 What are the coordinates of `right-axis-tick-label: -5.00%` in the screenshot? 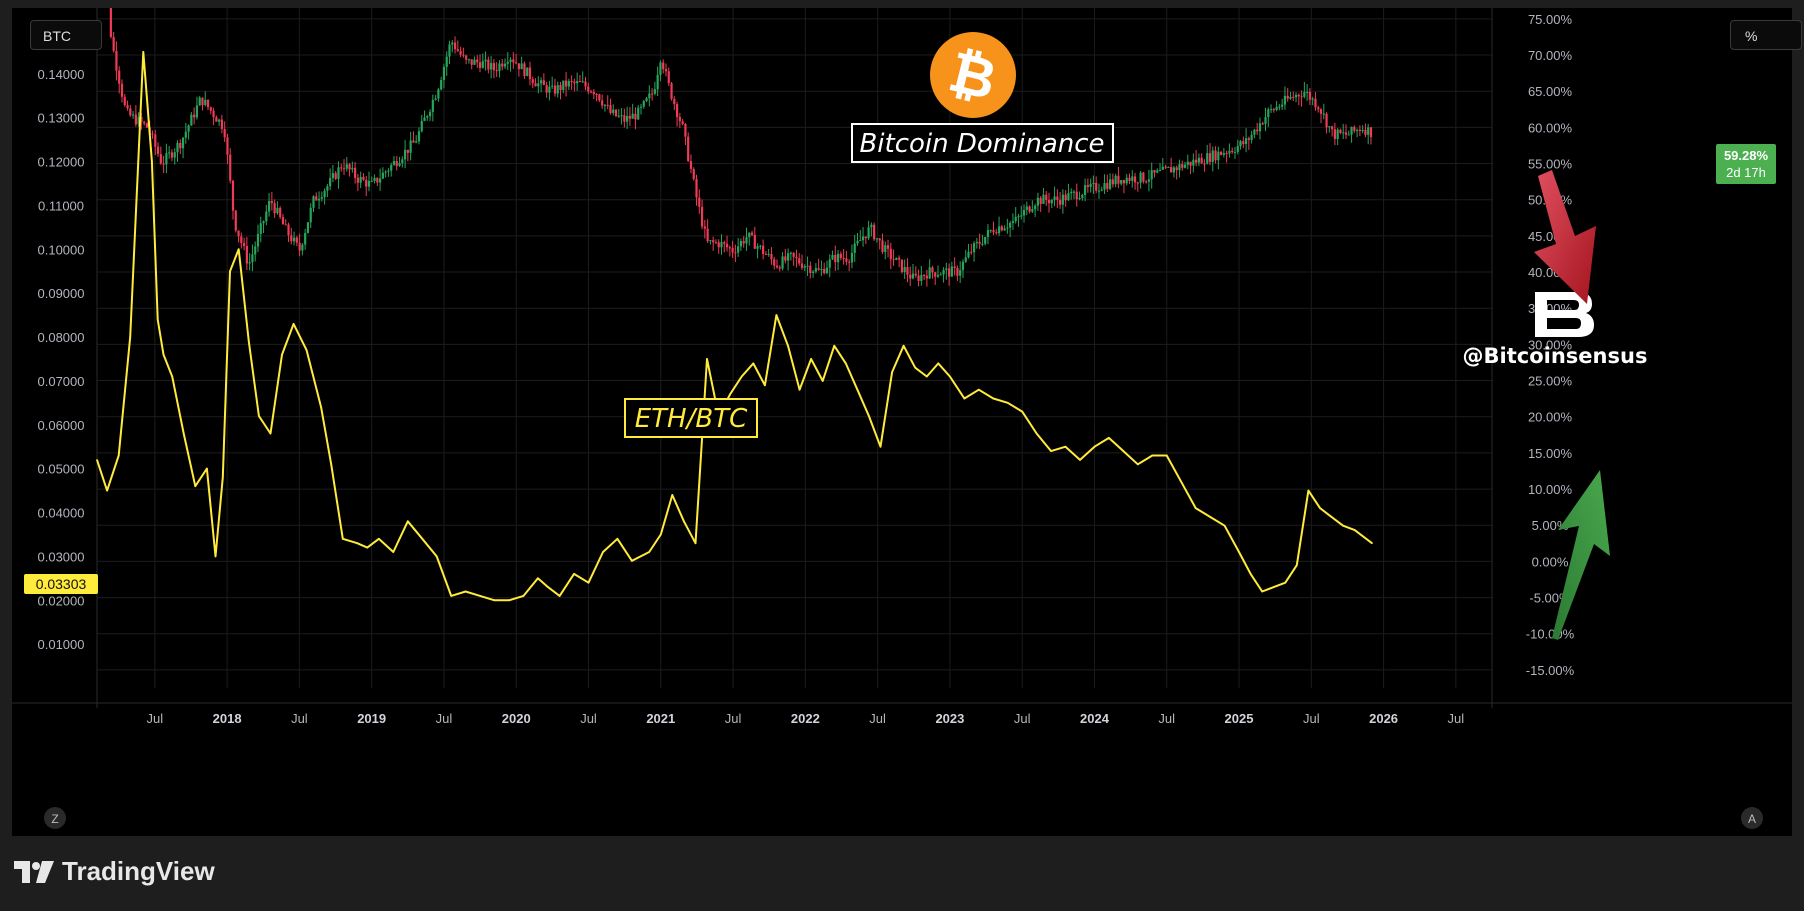 It's located at (1550, 598).